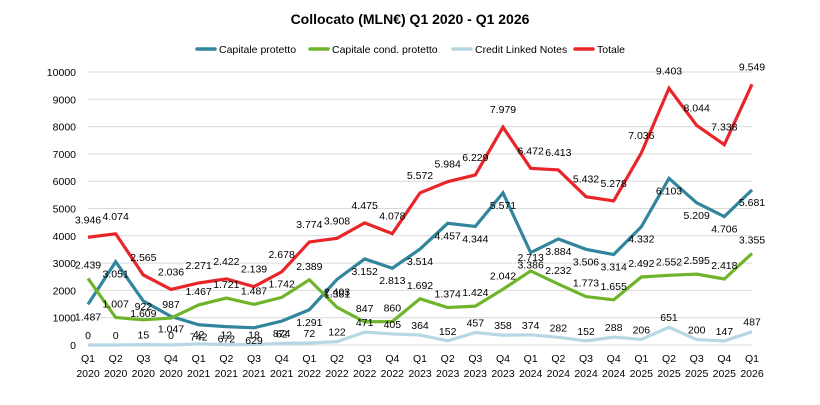 Image resolution: width=820 pixels, height=405 pixels. I want to click on data-label: 1.374, so click(448, 294).